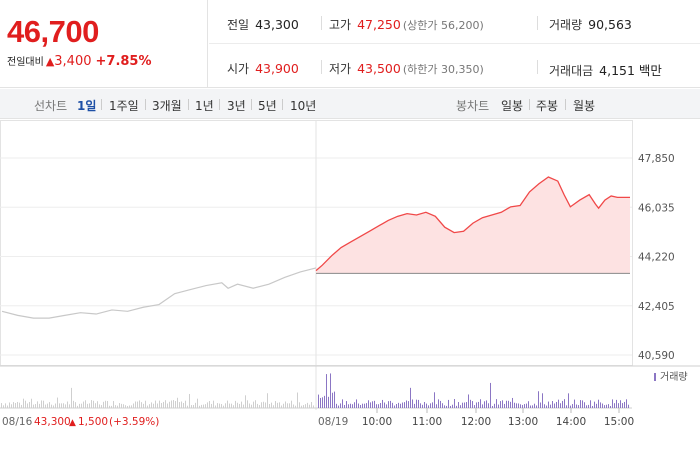 This screenshot has width=700, height=450. What do you see at coordinates (167, 106) in the screenshot?
I see `tab-3month: 3개월` at bounding box center [167, 106].